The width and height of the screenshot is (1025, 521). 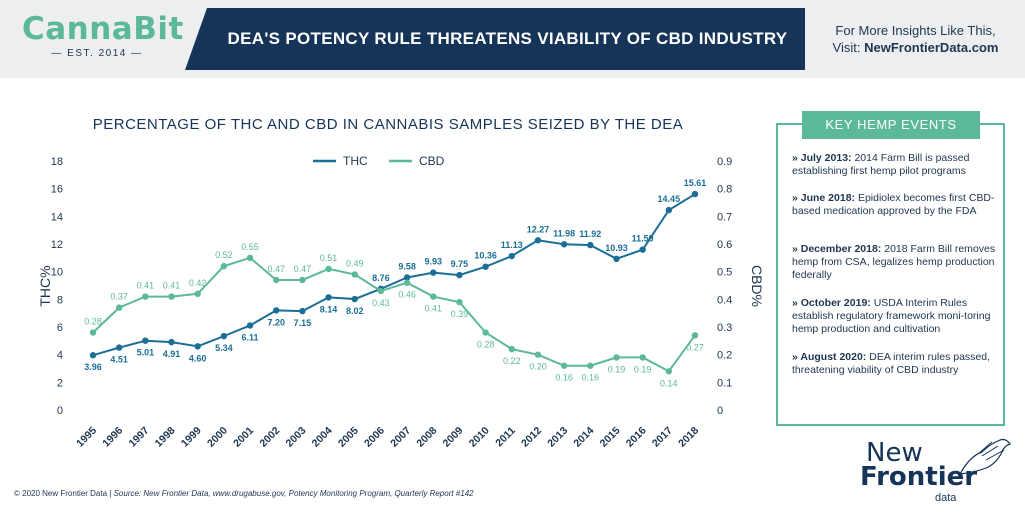 What do you see at coordinates (837, 249) in the screenshot?
I see `event-date: » December 2018:` at bounding box center [837, 249].